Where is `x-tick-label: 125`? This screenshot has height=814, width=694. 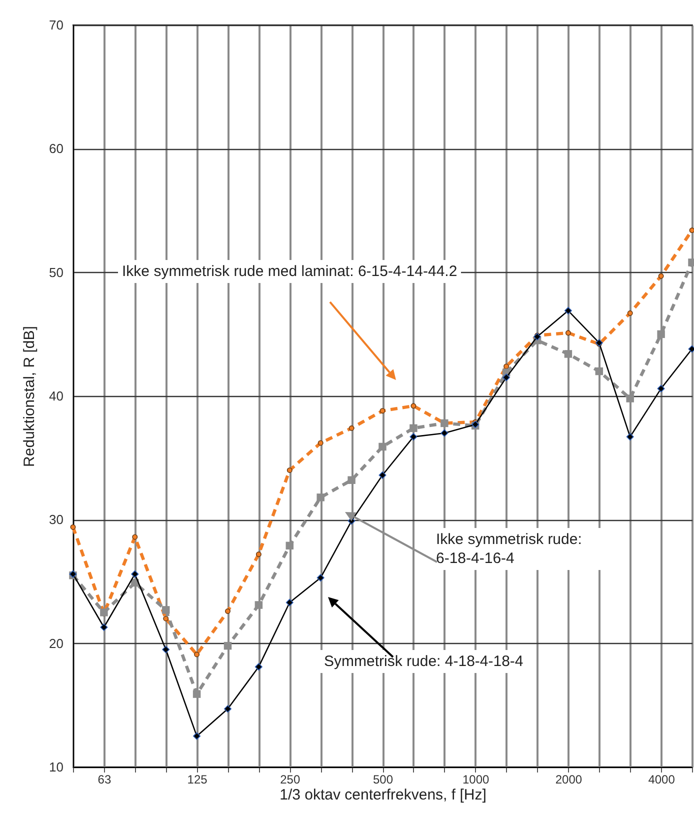 x-tick-label: 125 is located at coordinates (197, 779).